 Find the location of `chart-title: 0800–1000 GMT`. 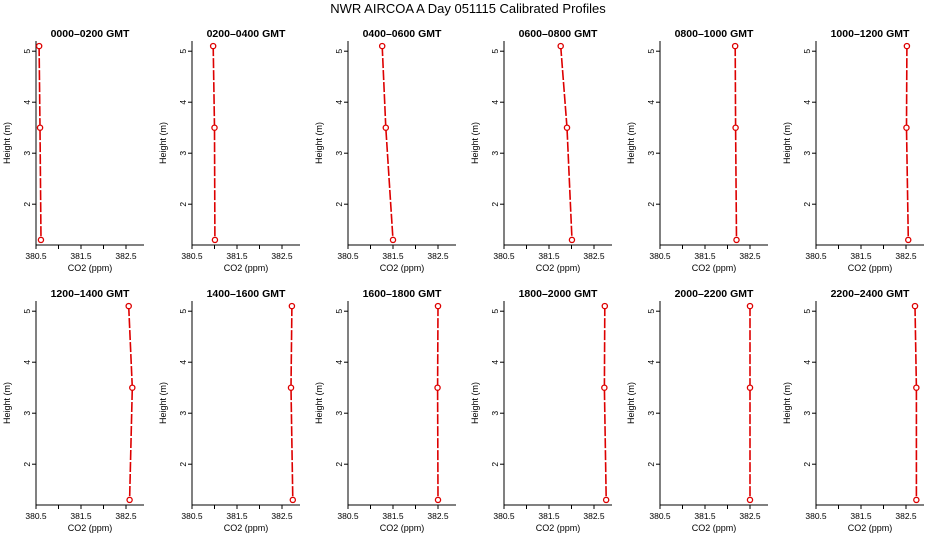

chart-title: 0800–1000 GMT is located at coordinates (714, 34).